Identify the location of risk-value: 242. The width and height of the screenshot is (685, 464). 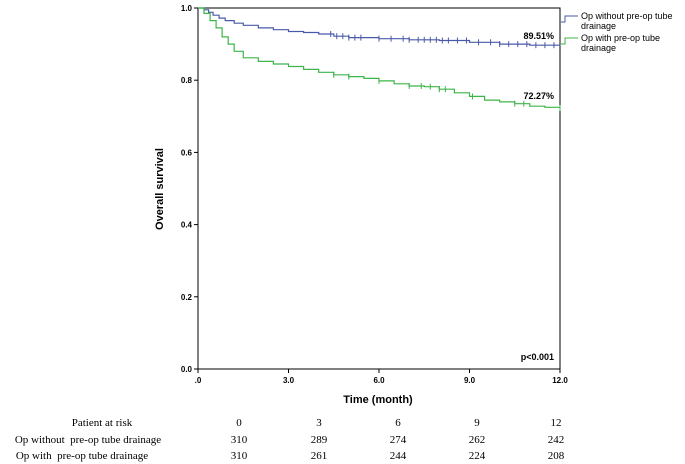
(556, 440).